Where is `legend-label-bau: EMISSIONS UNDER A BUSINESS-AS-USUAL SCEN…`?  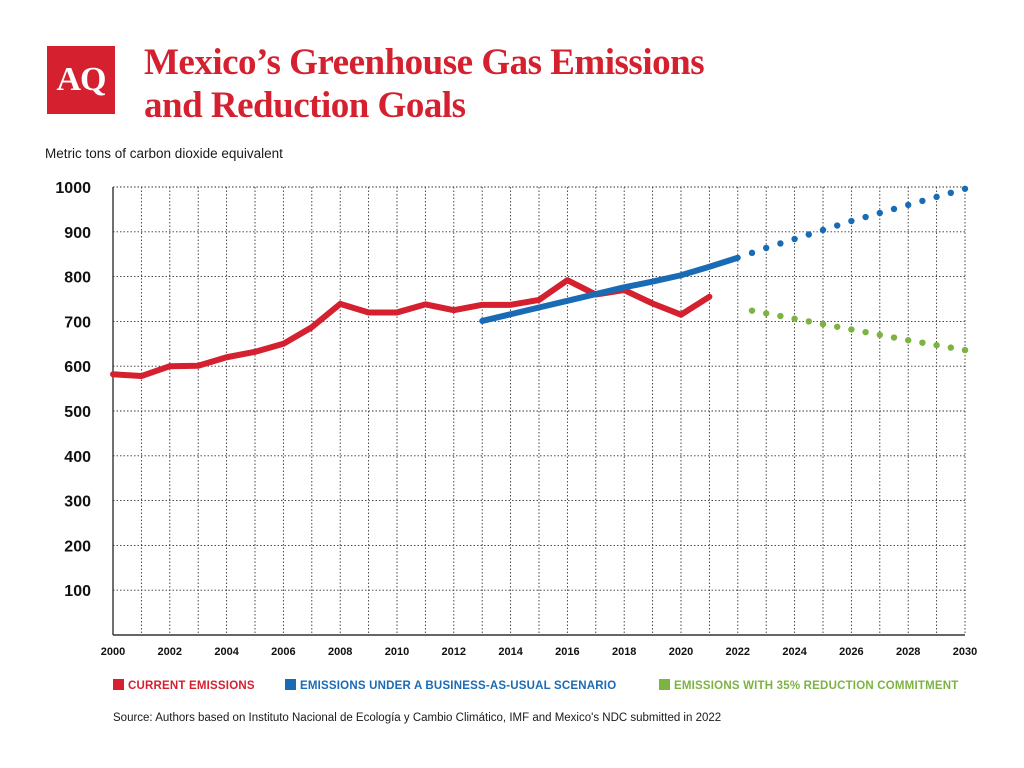 legend-label-bau: EMISSIONS UNDER A BUSINESS-AS-USUAL SCEN… is located at coordinates (458, 686).